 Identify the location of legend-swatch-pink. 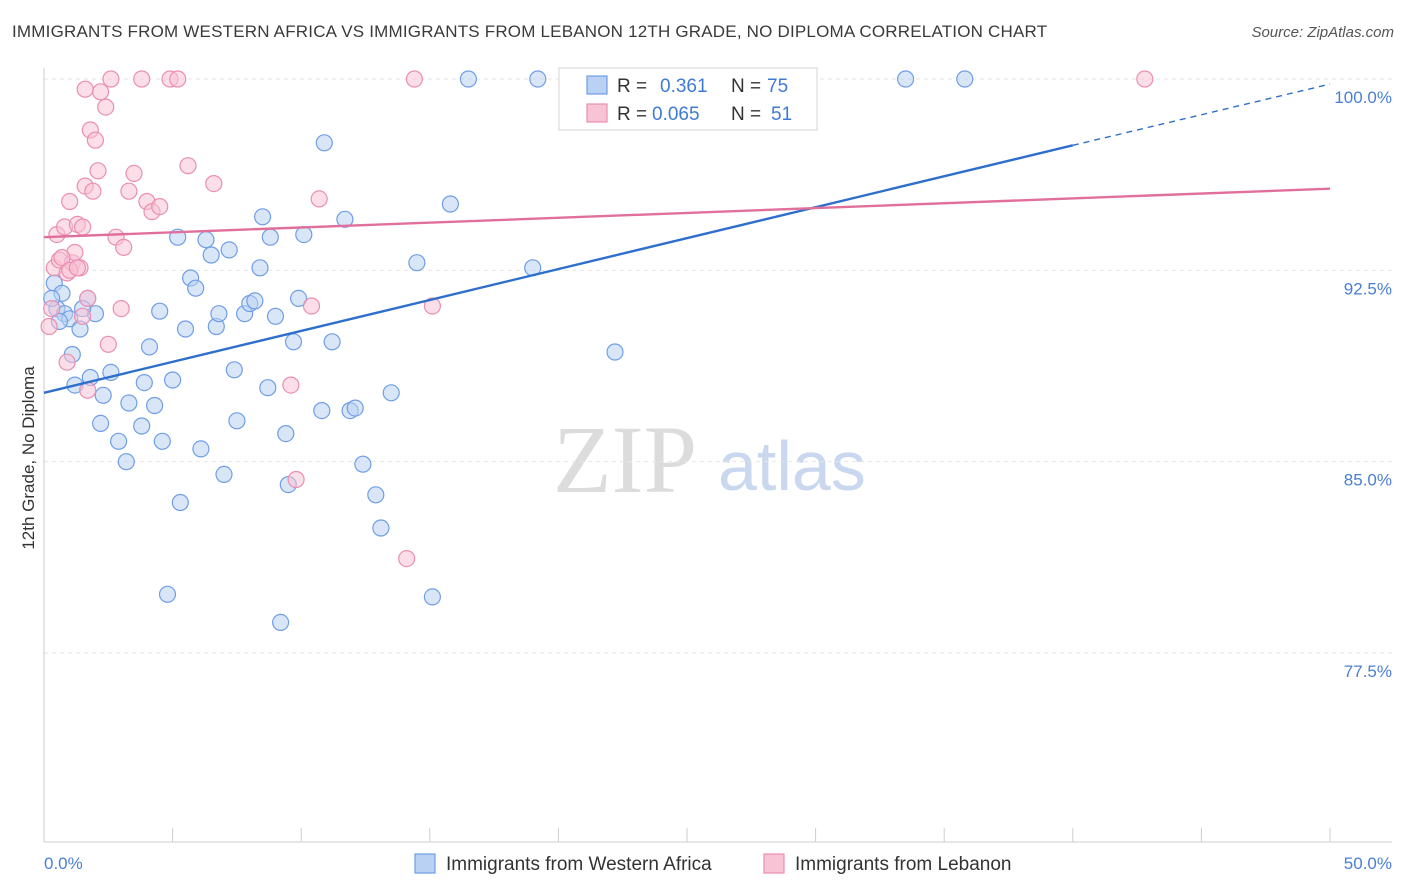
(597, 113).